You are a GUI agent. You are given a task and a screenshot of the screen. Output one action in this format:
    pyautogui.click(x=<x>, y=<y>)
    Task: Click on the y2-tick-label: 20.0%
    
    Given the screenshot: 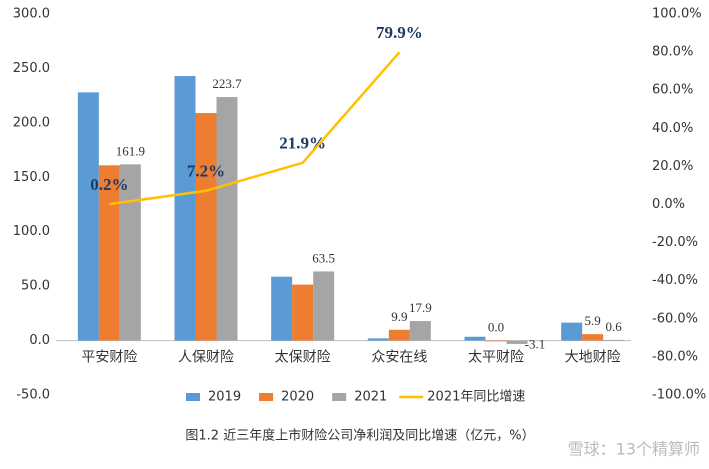 What is the action you would take?
    pyautogui.click(x=672, y=166)
    